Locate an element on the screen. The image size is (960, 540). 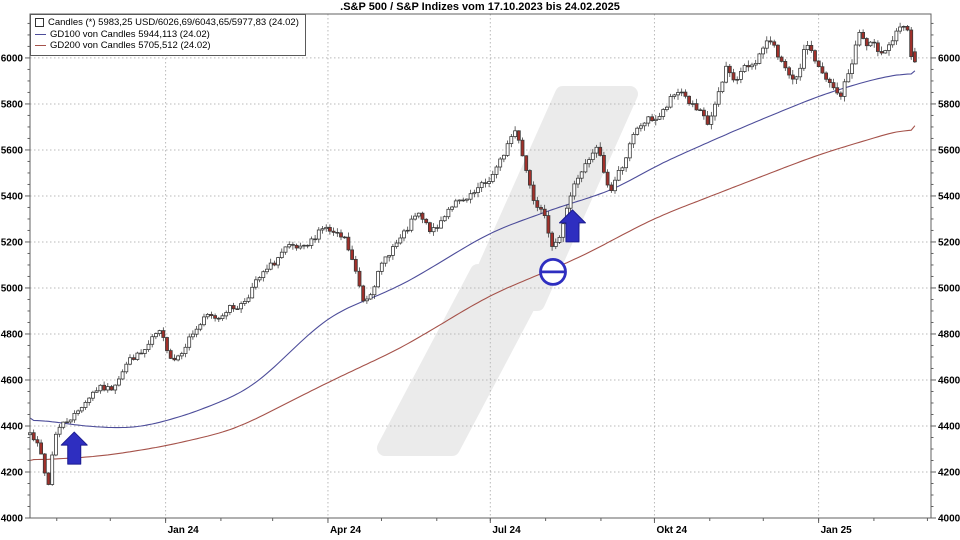
legend-item-gd100: GD100 von Candles 5944,113 (24.02) is located at coordinates (167, 35).